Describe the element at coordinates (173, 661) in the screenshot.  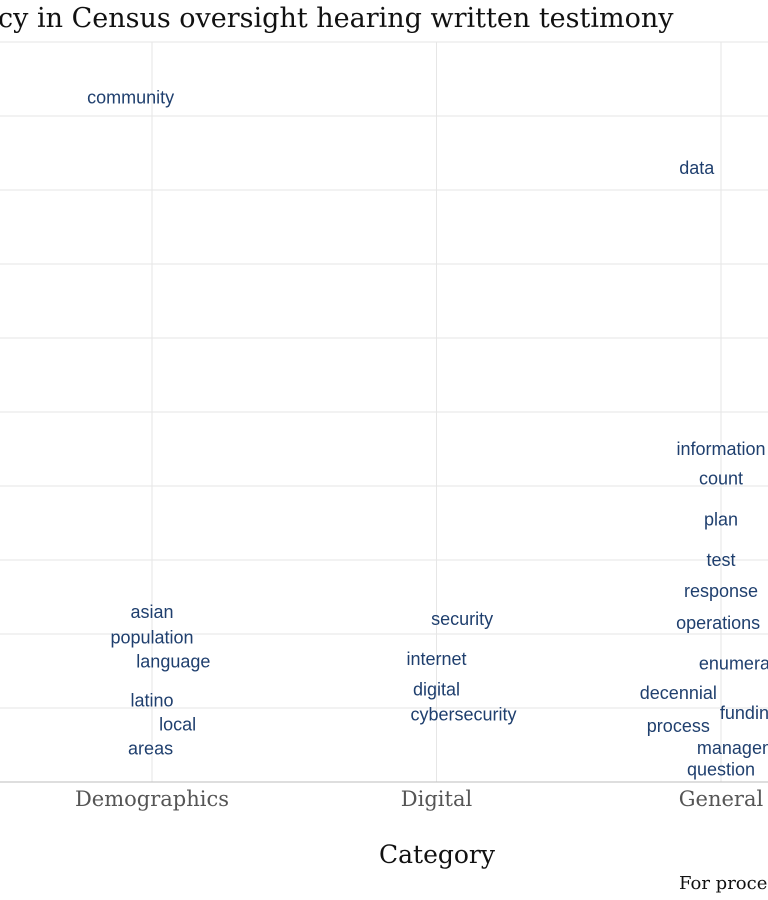
I see `word-label: language` at that location.